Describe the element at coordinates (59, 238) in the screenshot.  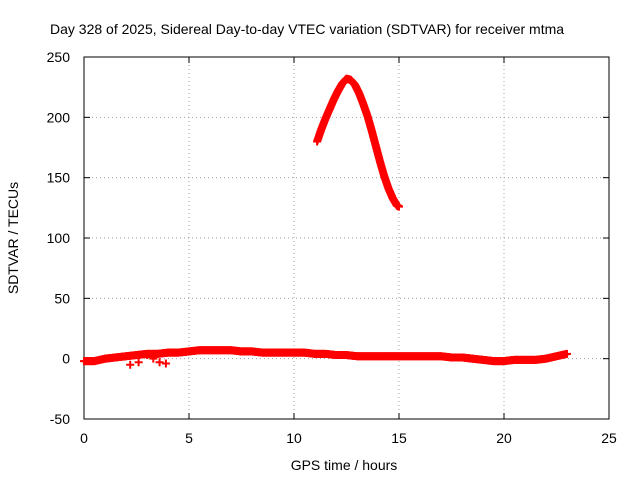
I see `y-tick-label: 100` at that location.